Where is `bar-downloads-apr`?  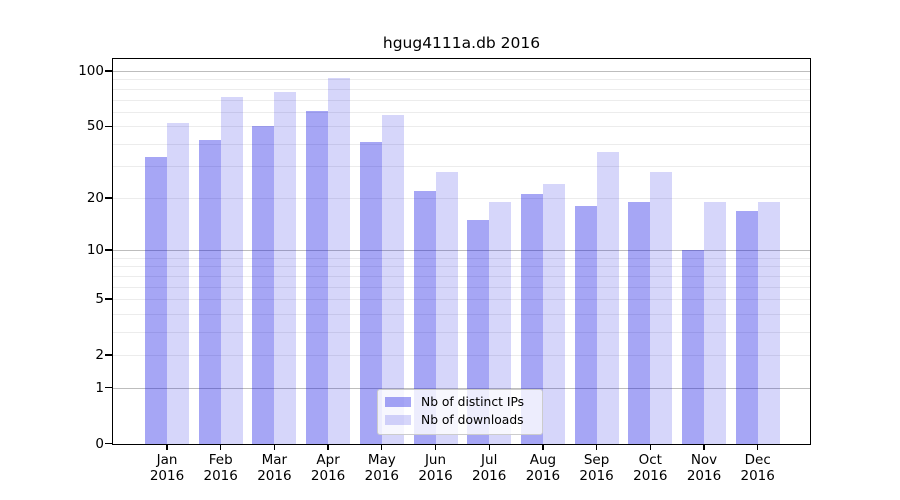 bar-downloads-apr is located at coordinates (339, 260).